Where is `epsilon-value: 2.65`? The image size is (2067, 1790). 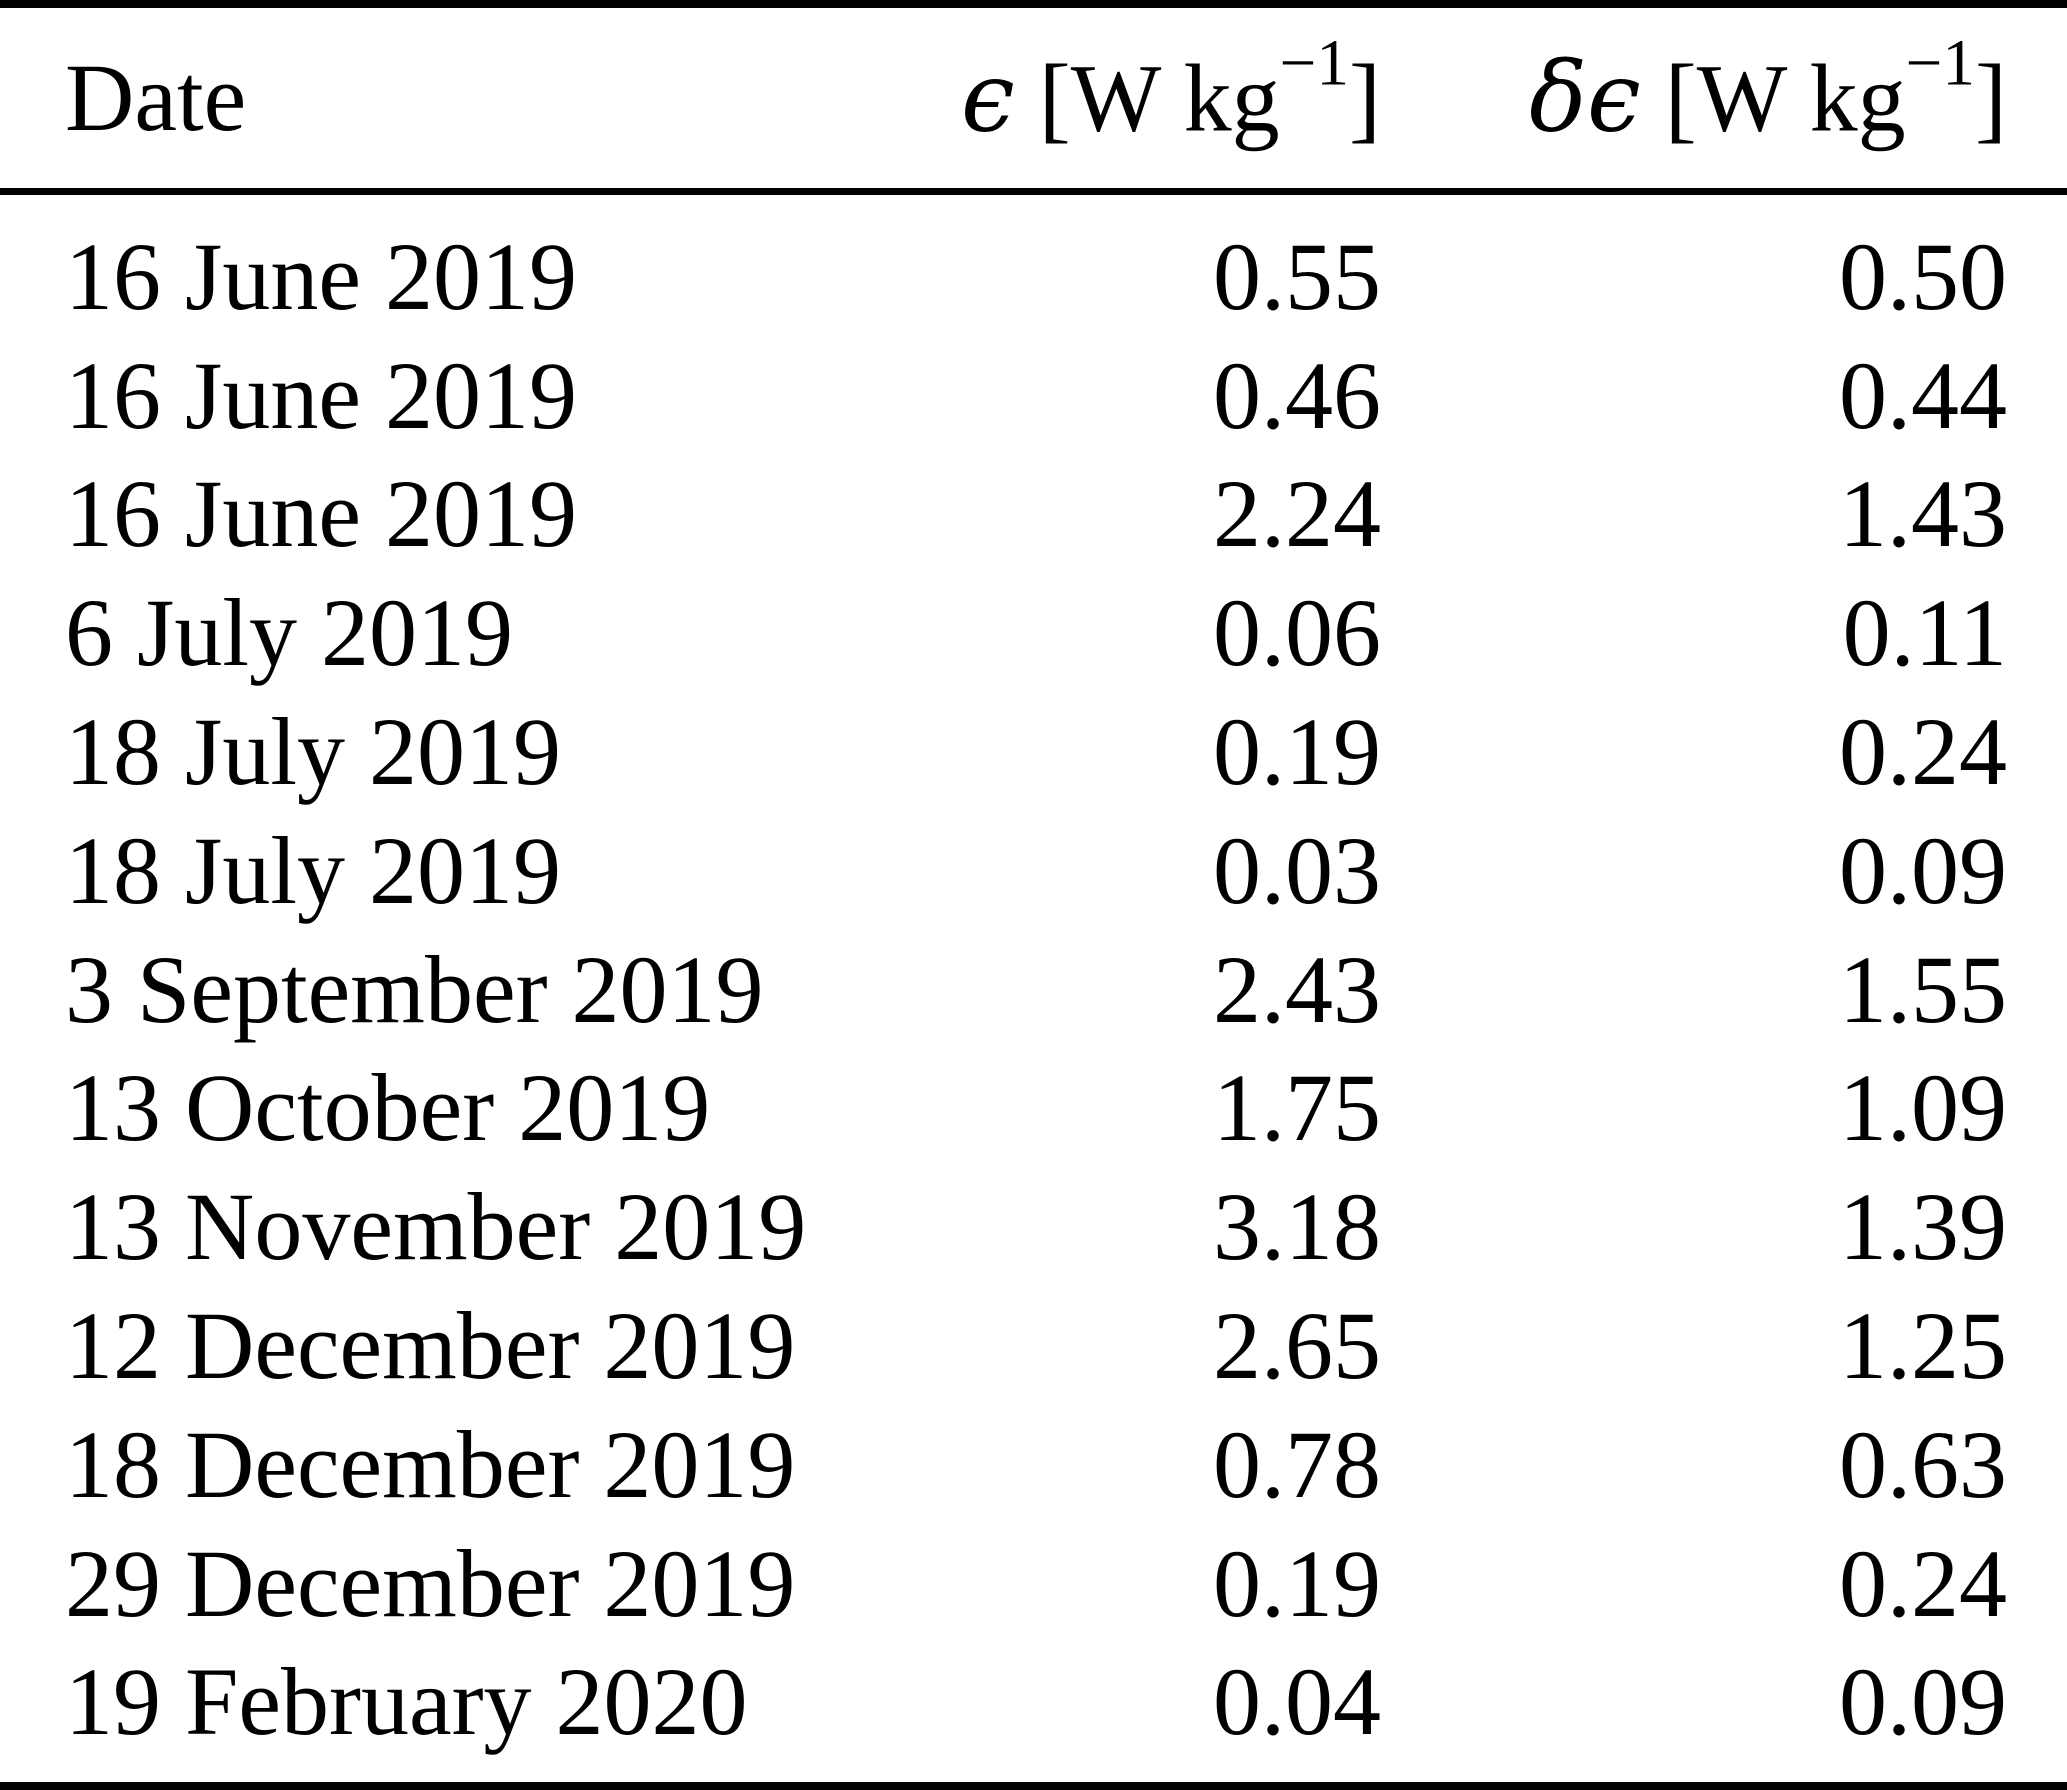 epsilon-value: 2.65 is located at coordinates (1297, 1345).